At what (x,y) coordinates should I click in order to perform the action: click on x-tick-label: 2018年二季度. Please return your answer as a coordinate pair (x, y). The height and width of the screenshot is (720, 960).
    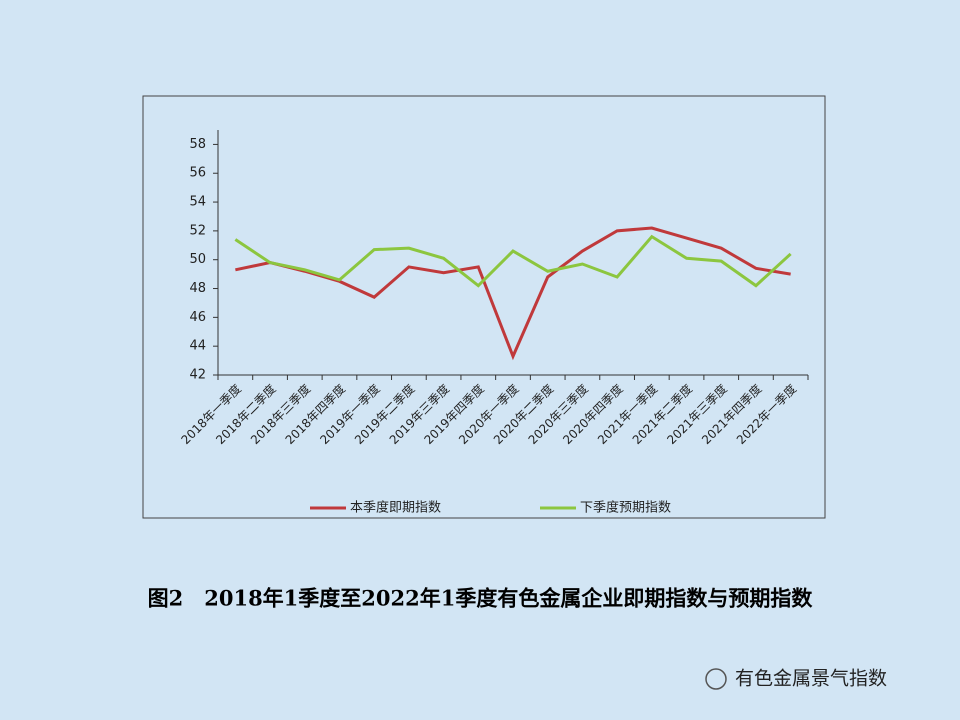
    Looking at the image, I should click on (246, 414).